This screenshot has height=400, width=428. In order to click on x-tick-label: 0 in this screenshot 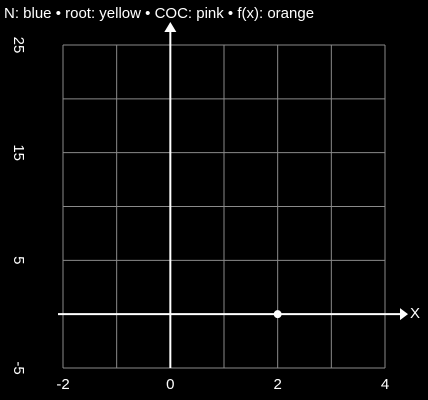, I will do `click(170, 384)`.